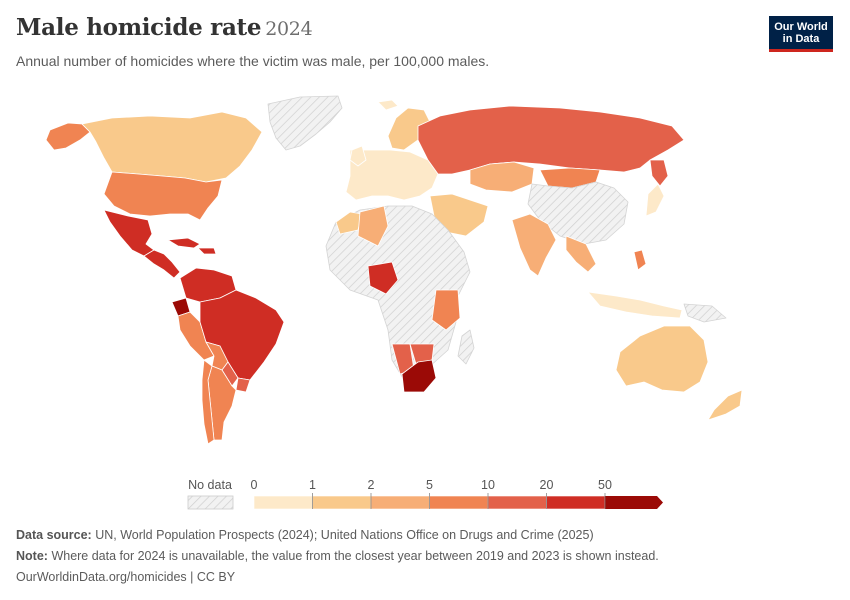 This screenshot has height=600, width=850. What do you see at coordinates (429, 485) in the screenshot?
I see `legend-tick-label: 5` at bounding box center [429, 485].